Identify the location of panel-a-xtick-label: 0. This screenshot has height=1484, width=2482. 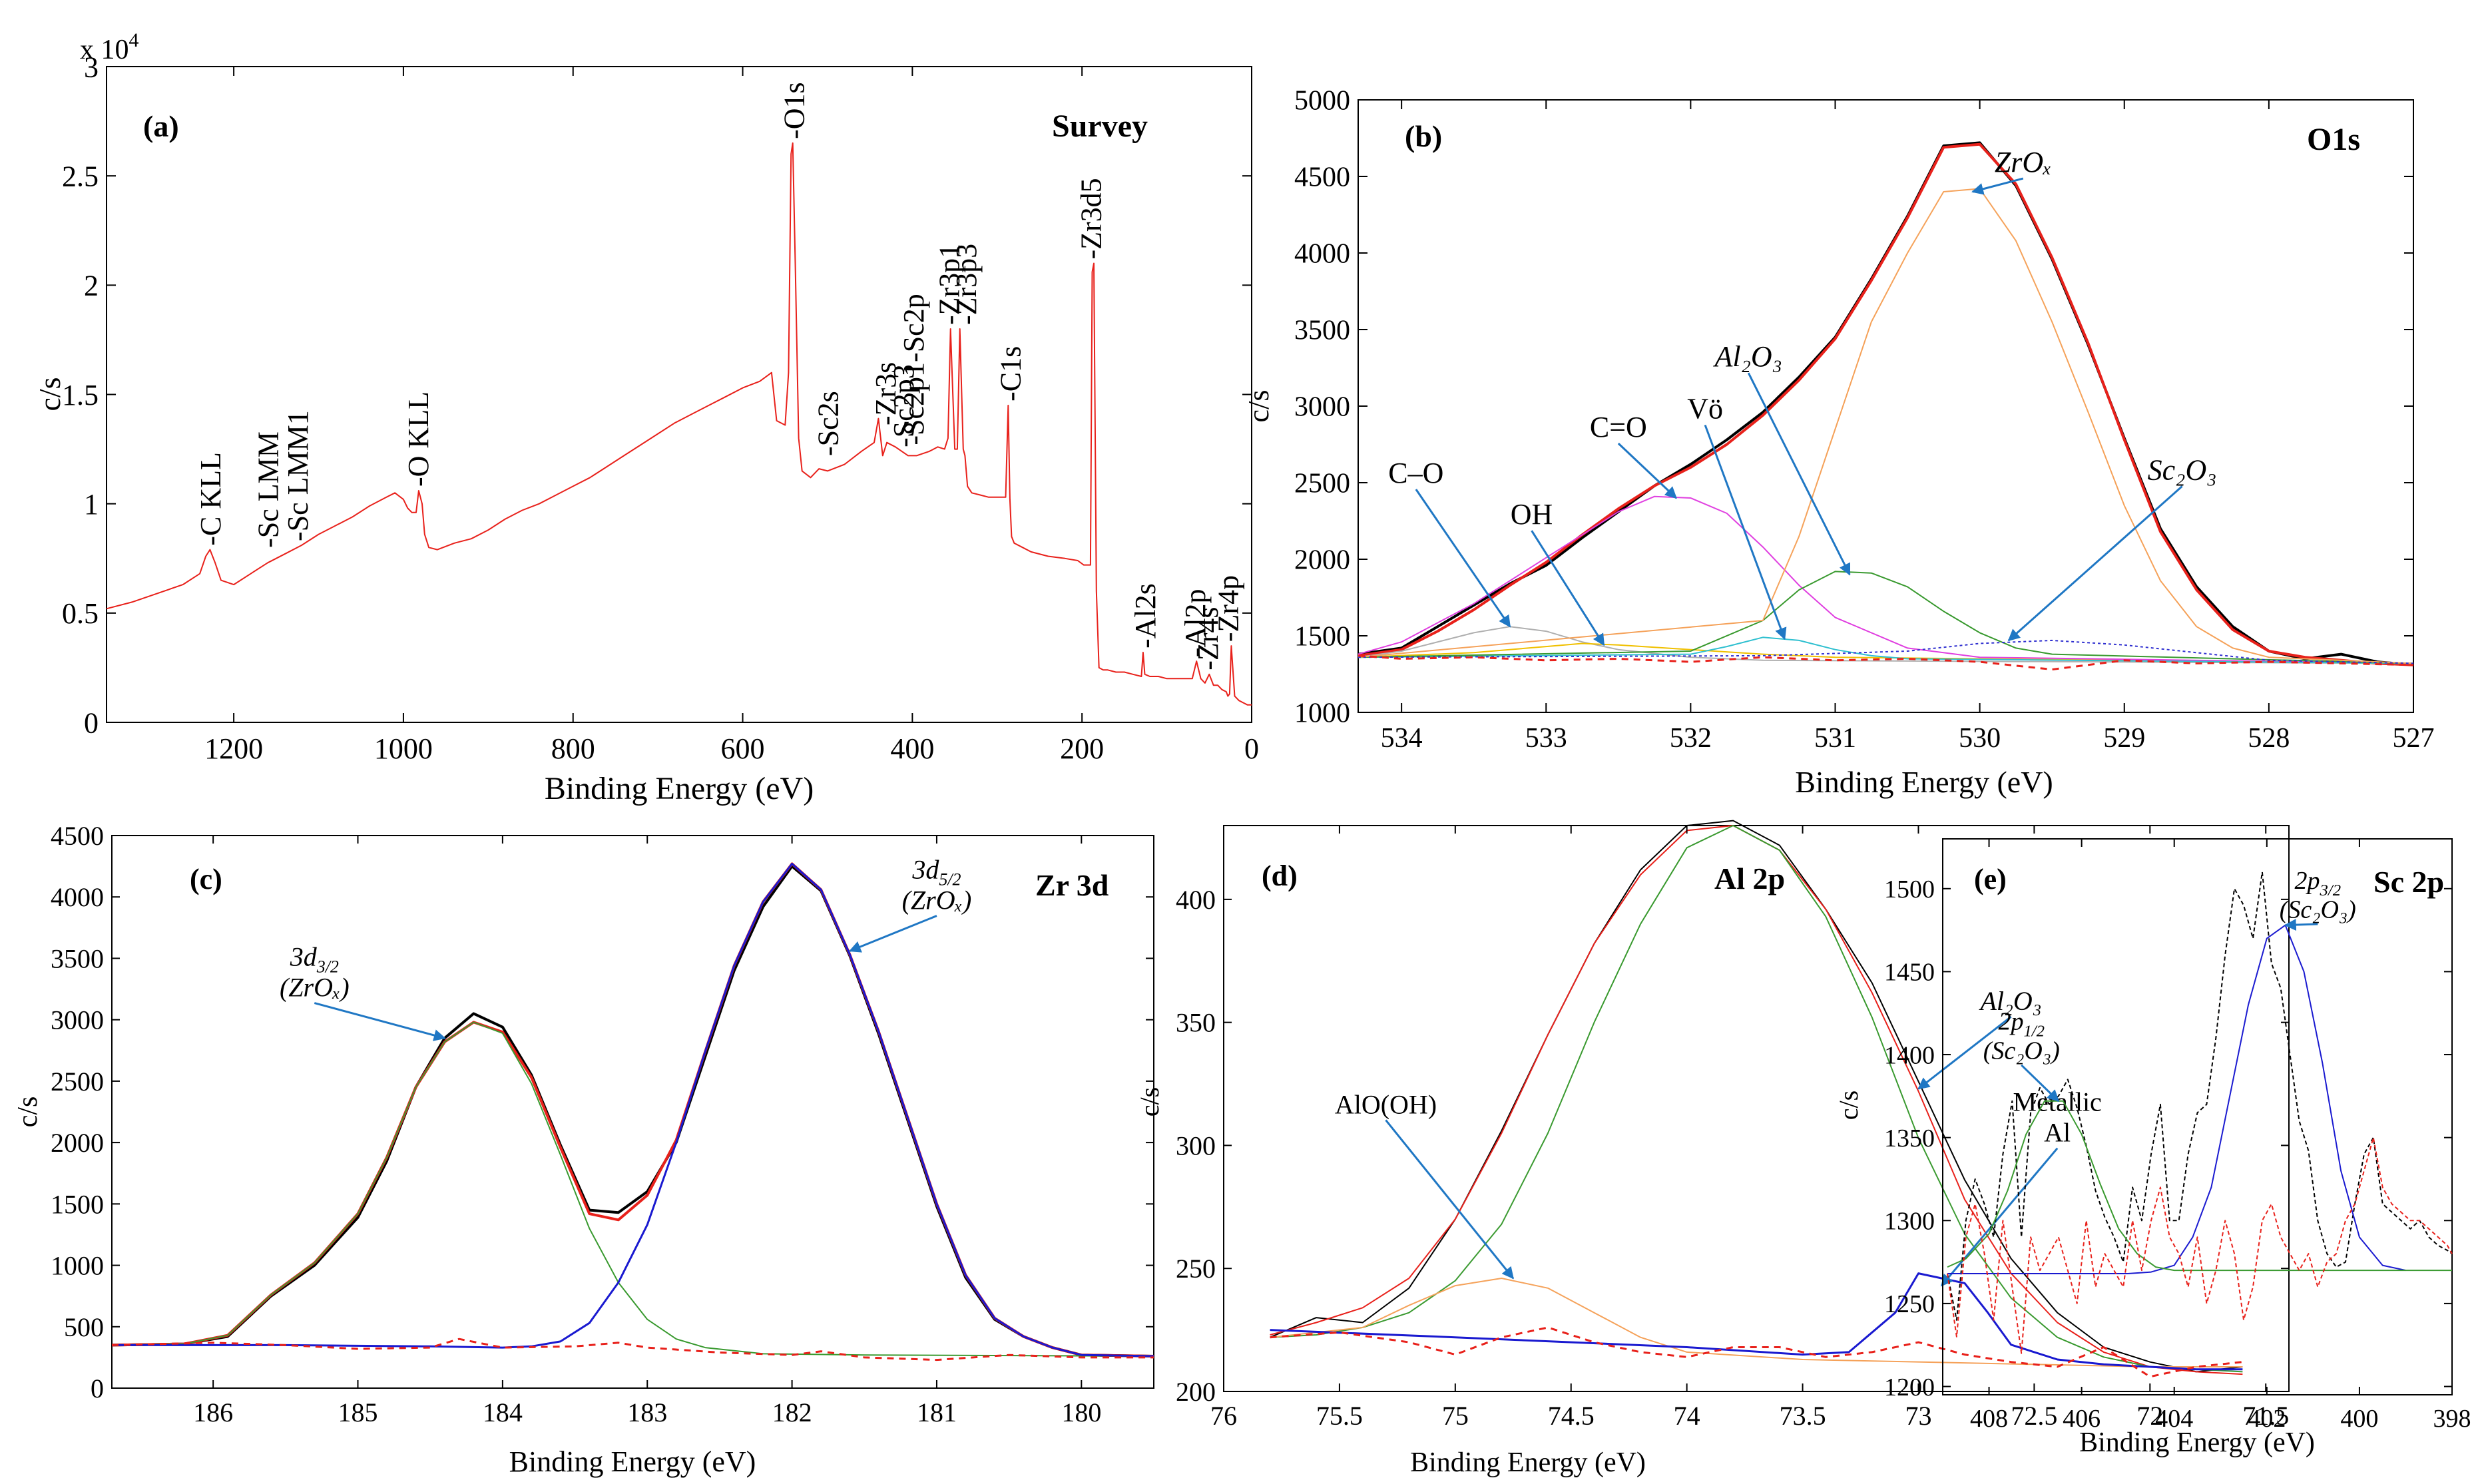
(1252, 748).